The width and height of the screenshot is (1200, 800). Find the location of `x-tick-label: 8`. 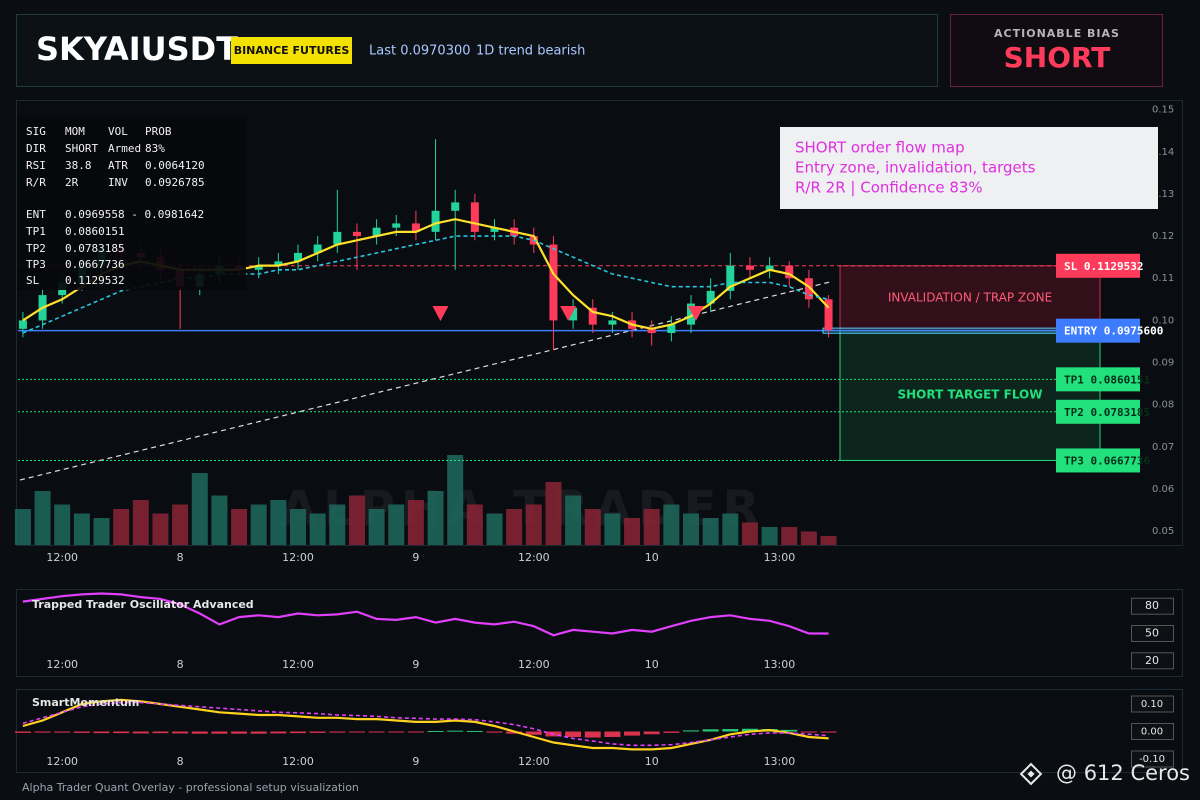

x-tick-label: 8 is located at coordinates (180, 761).